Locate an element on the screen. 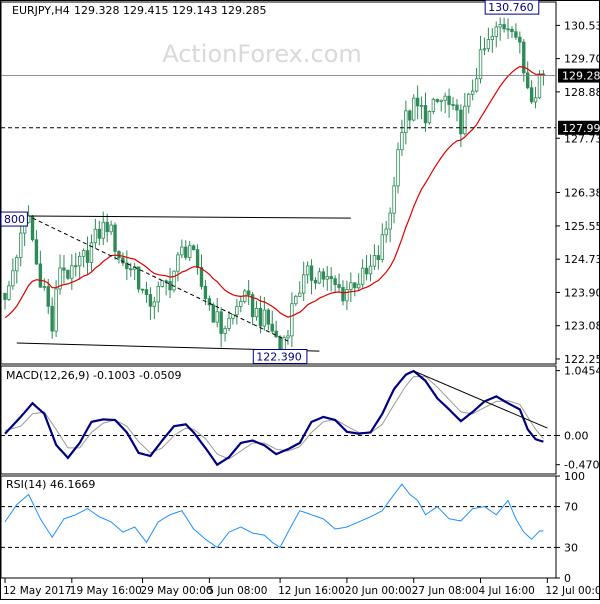 This screenshot has width=600, height=604. price-tick-label: 123.080 is located at coordinates (582, 326).